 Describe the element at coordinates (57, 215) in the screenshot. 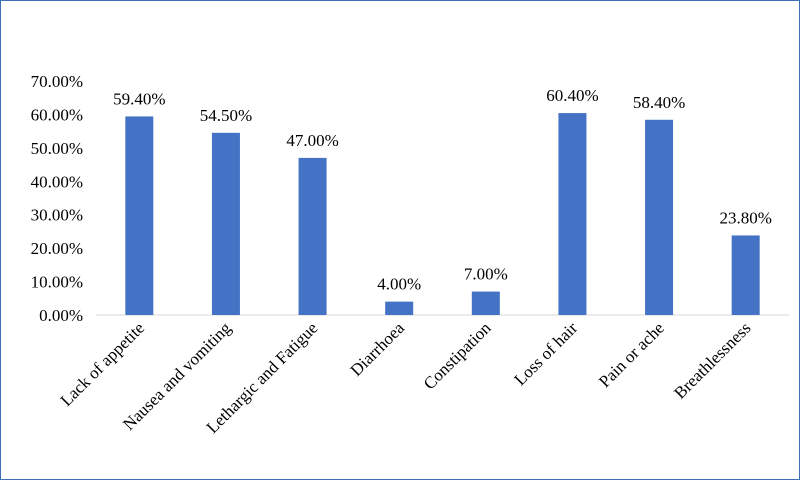

I see `y-tick-label: 30.00%` at that location.